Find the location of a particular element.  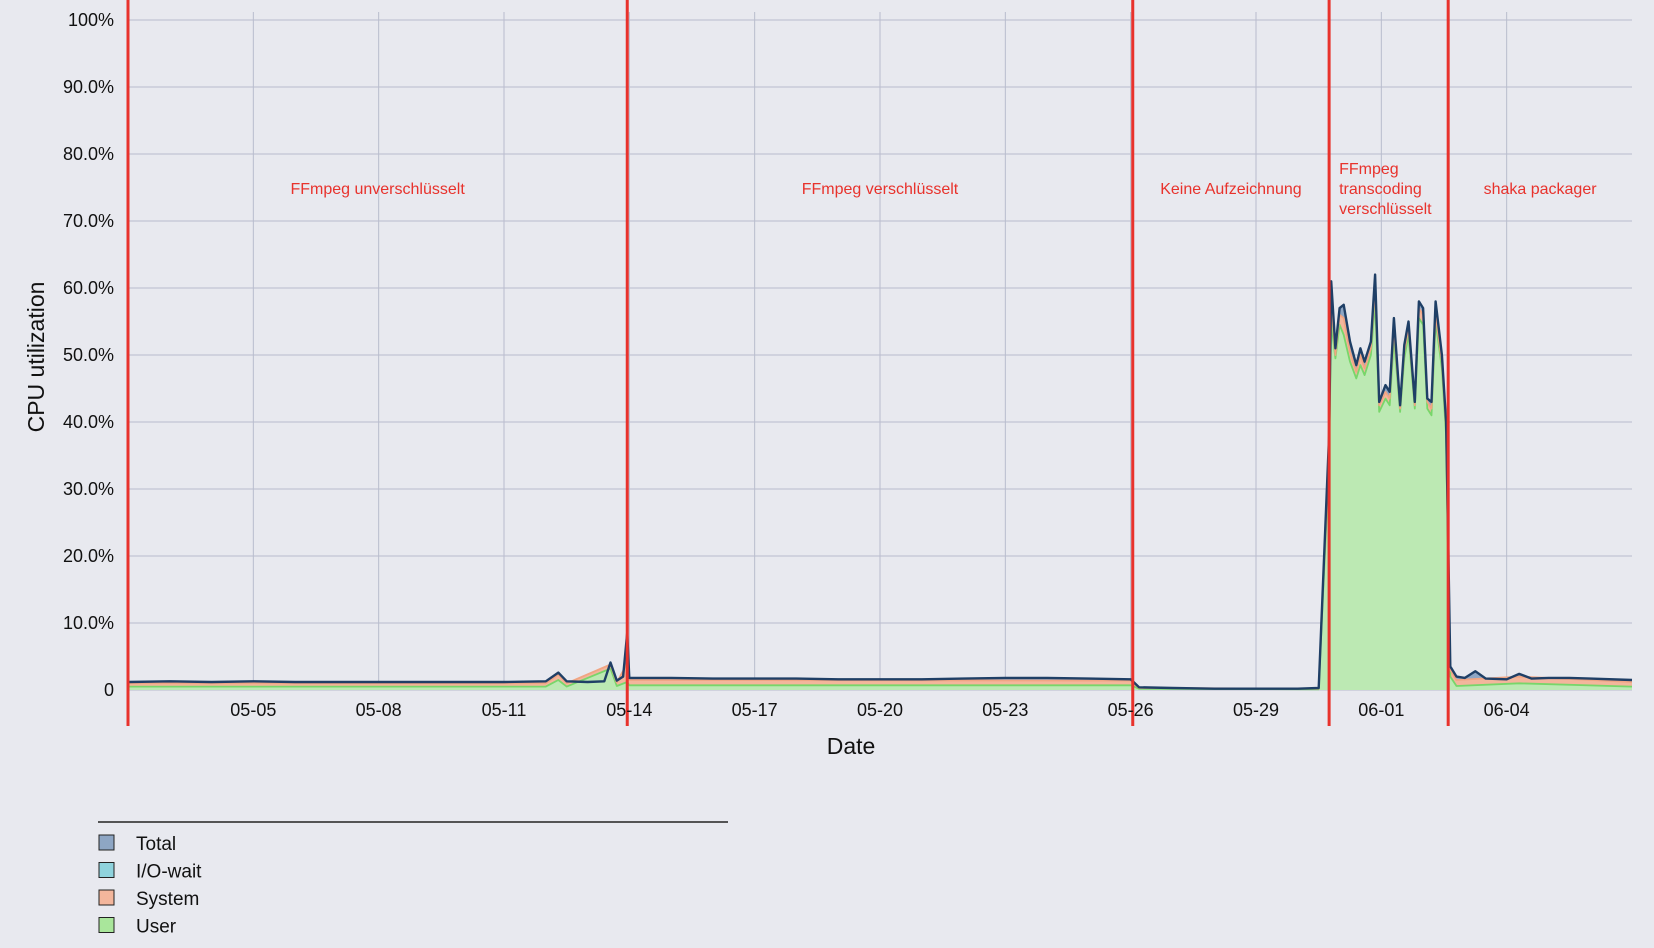

legend-label: Total is located at coordinates (156, 844).